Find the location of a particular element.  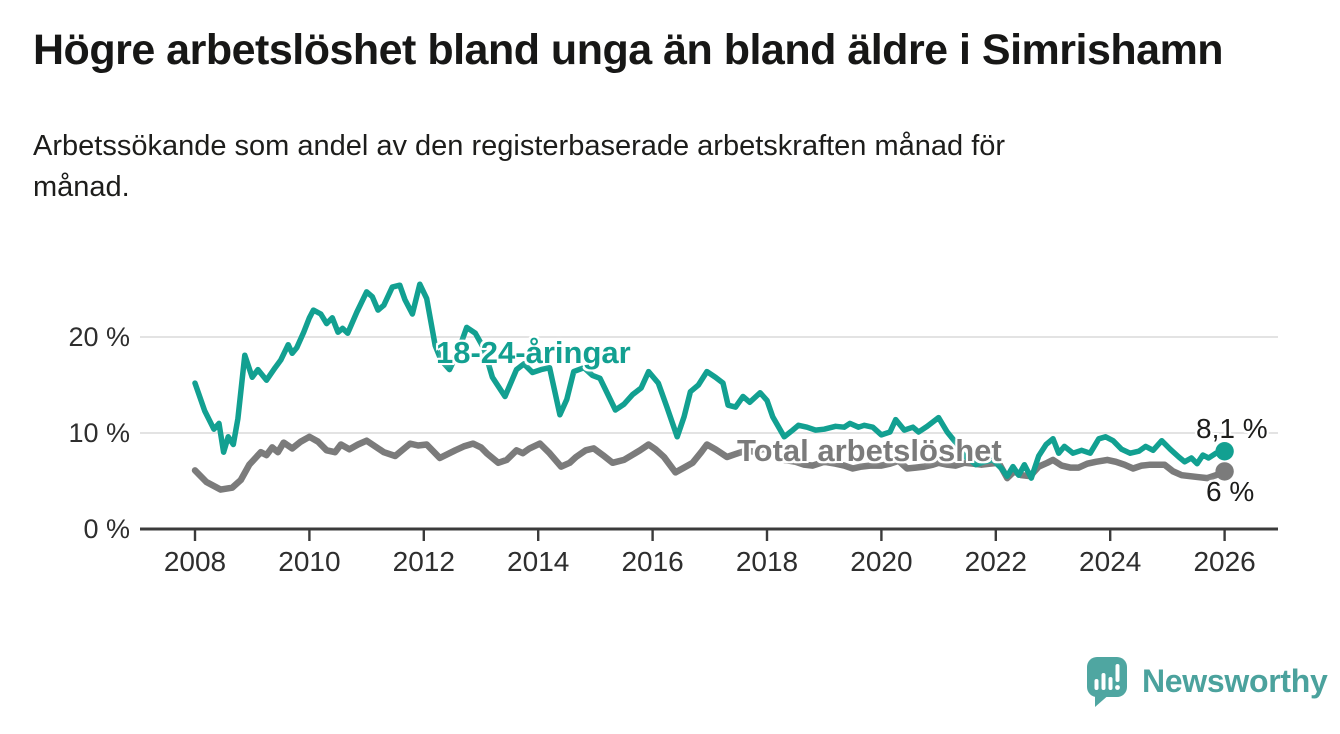

series-line-total is located at coordinates (709, 463).